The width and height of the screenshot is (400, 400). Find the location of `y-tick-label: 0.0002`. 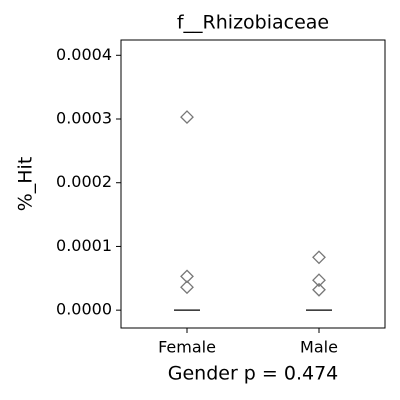

y-tick-label: 0.0002 is located at coordinates (84, 181).